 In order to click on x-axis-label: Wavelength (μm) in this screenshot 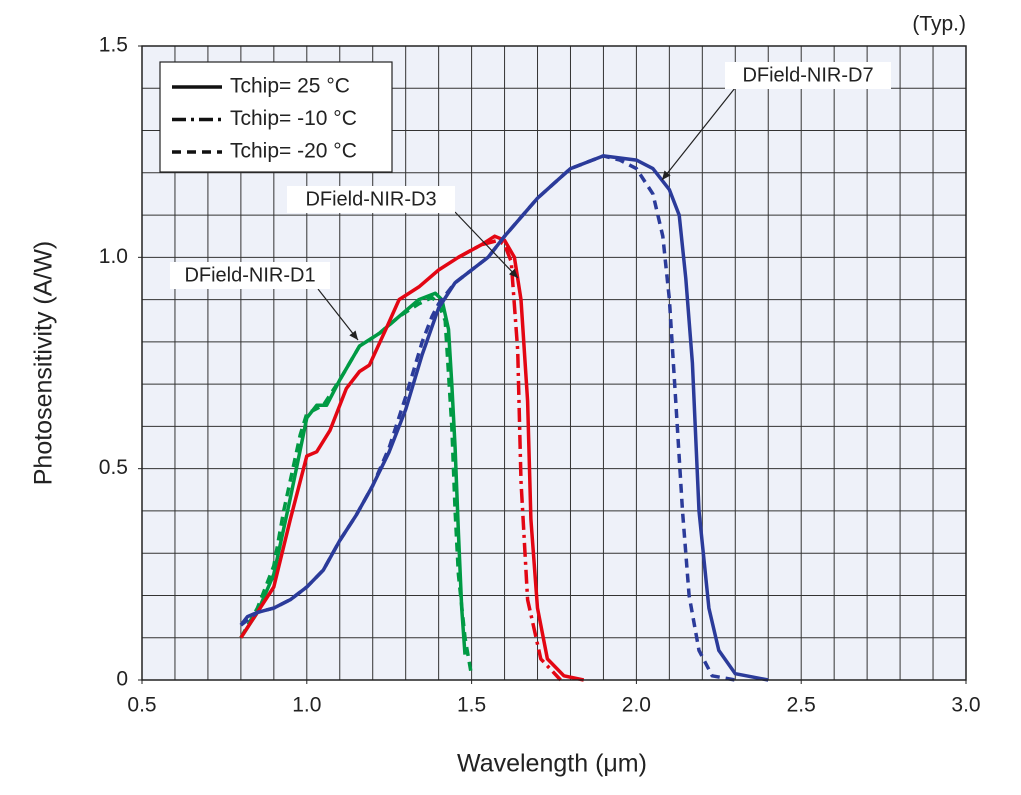, I will do `click(552, 764)`.